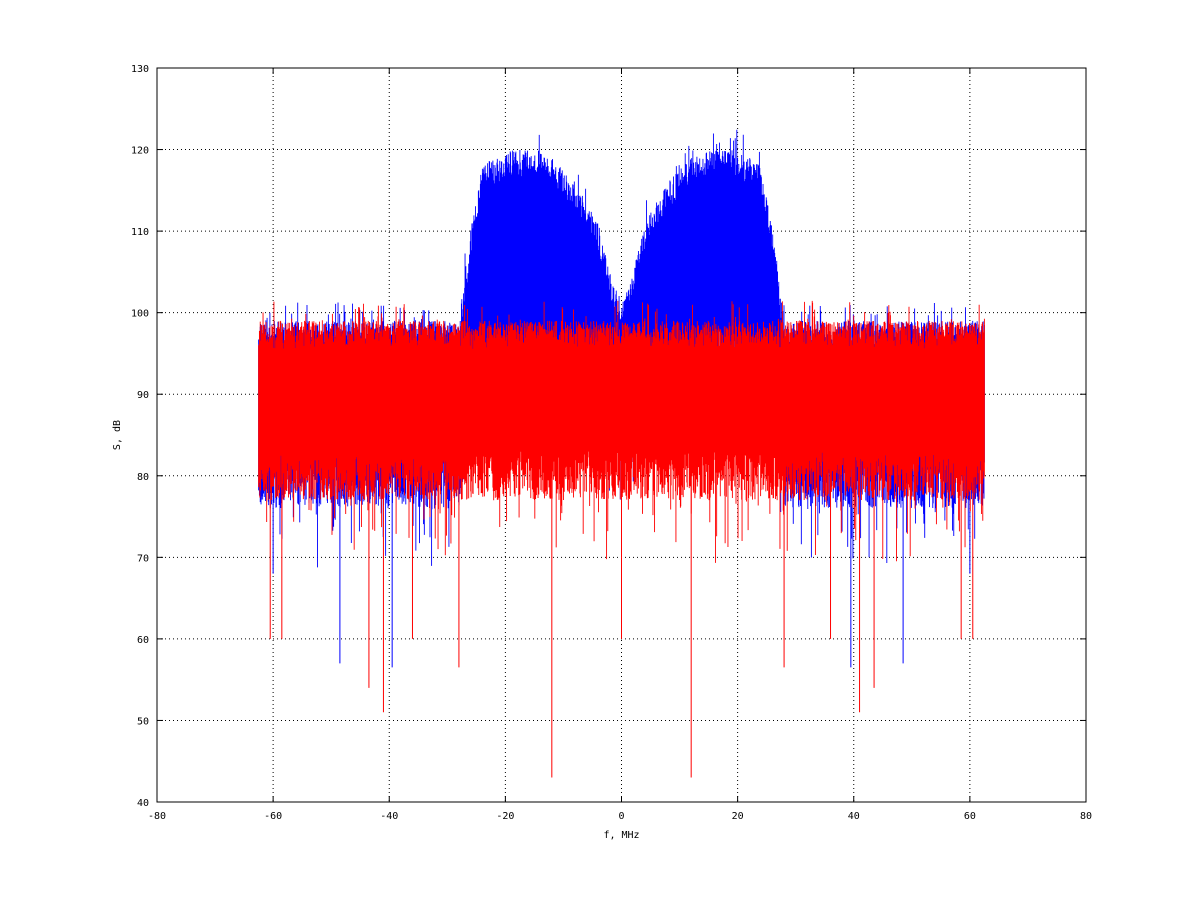  Describe the element at coordinates (1086, 816) in the screenshot. I see `x-tick-label: 80` at that location.